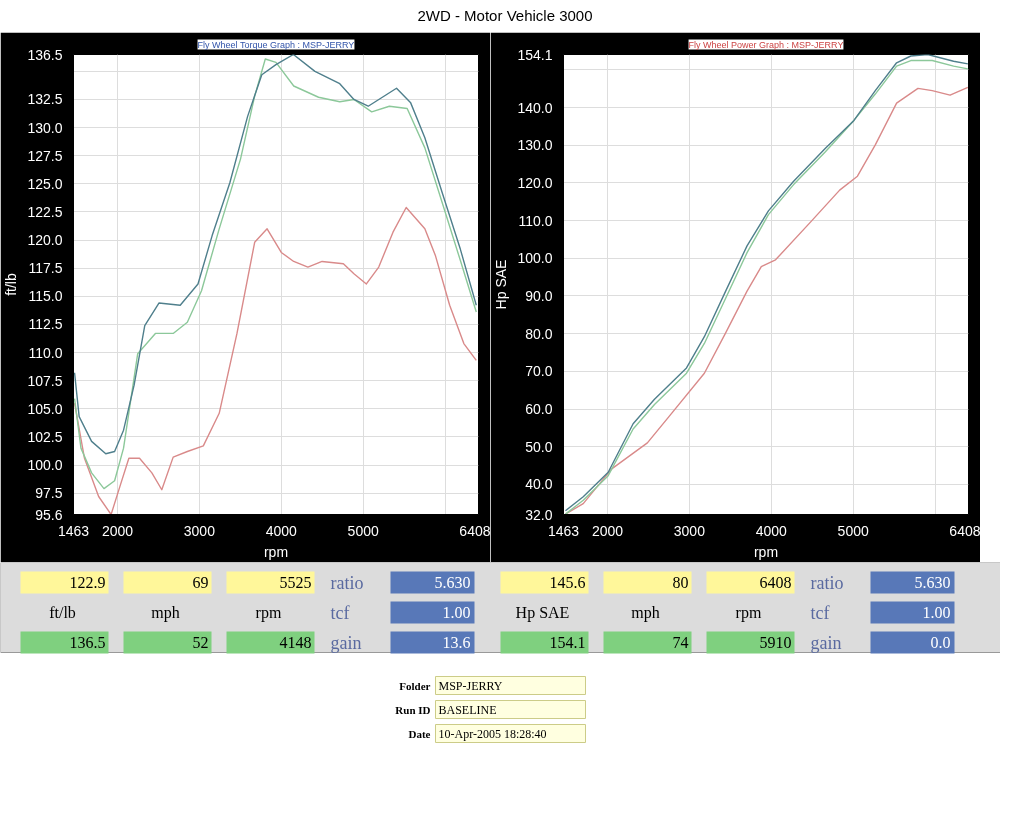 Image resolution: width=1024 pixels, height=813 pixels. Describe the element at coordinates (49, 514) in the screenshot. I see `y-tick-label: 95.6` at that location.